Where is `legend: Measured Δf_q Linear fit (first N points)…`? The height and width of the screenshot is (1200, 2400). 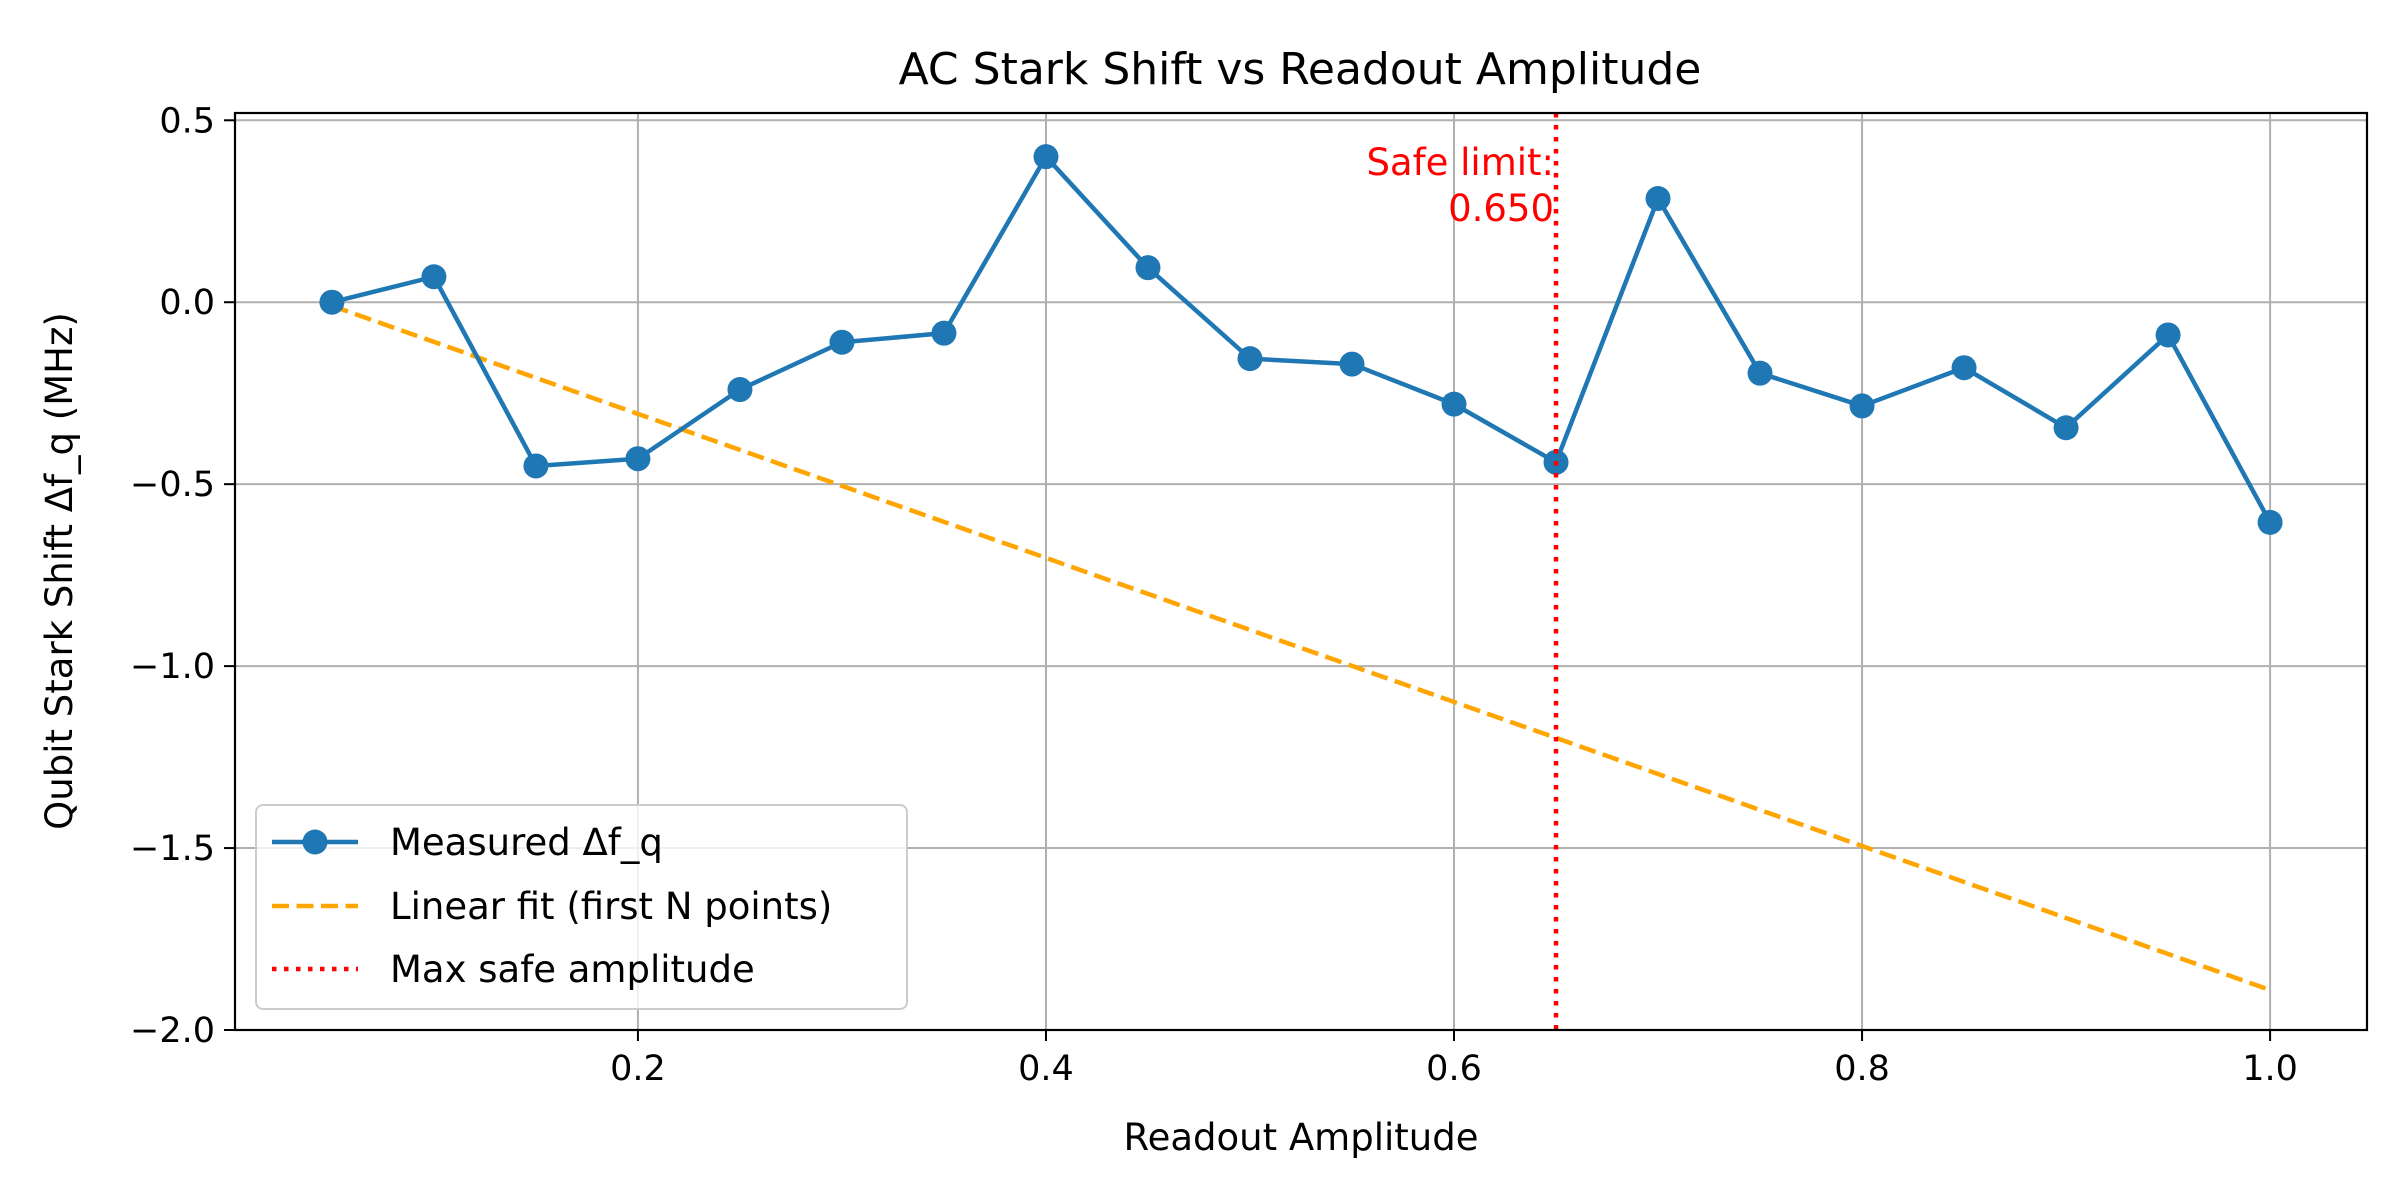 legend: Measured Δf_q Linear fit (first N points)… is located at coordinates (581, 907).